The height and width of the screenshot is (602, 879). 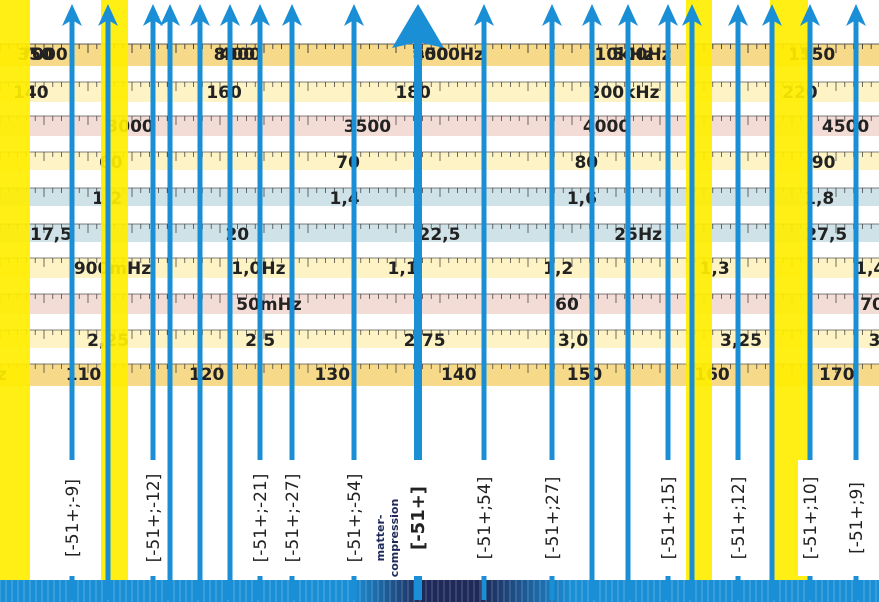 I want to click on bottom-color-bar, so click(x=439, y=591).